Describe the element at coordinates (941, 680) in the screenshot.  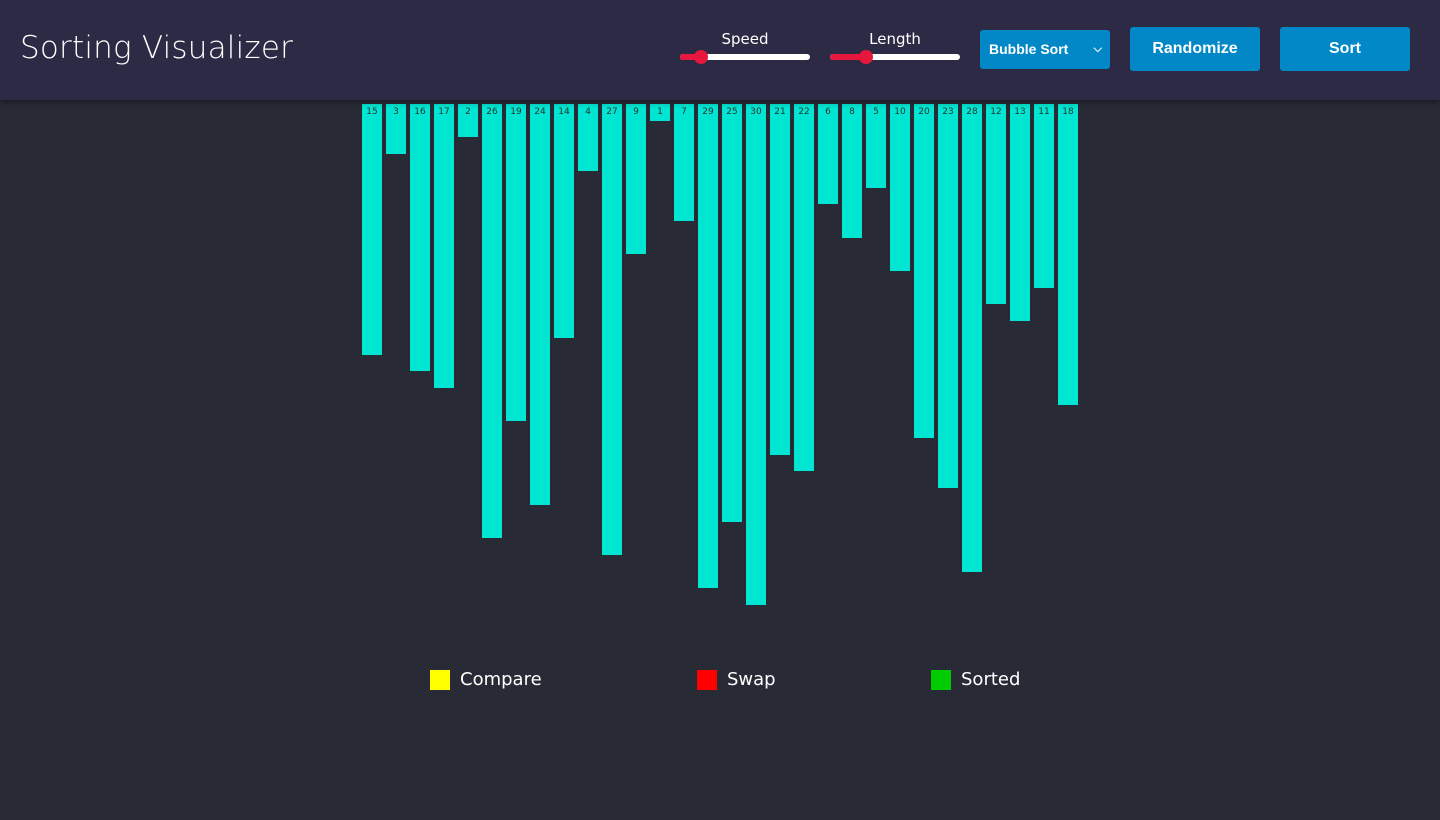
I see `legend-sorted-swatch` at that location.